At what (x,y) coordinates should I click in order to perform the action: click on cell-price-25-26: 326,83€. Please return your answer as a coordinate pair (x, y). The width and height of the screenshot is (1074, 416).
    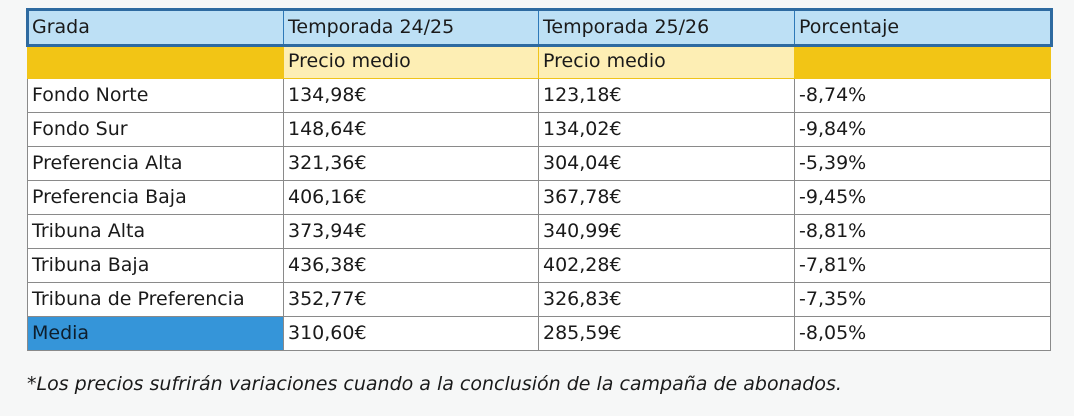
    Looking at the image, I should click on (666, 299).